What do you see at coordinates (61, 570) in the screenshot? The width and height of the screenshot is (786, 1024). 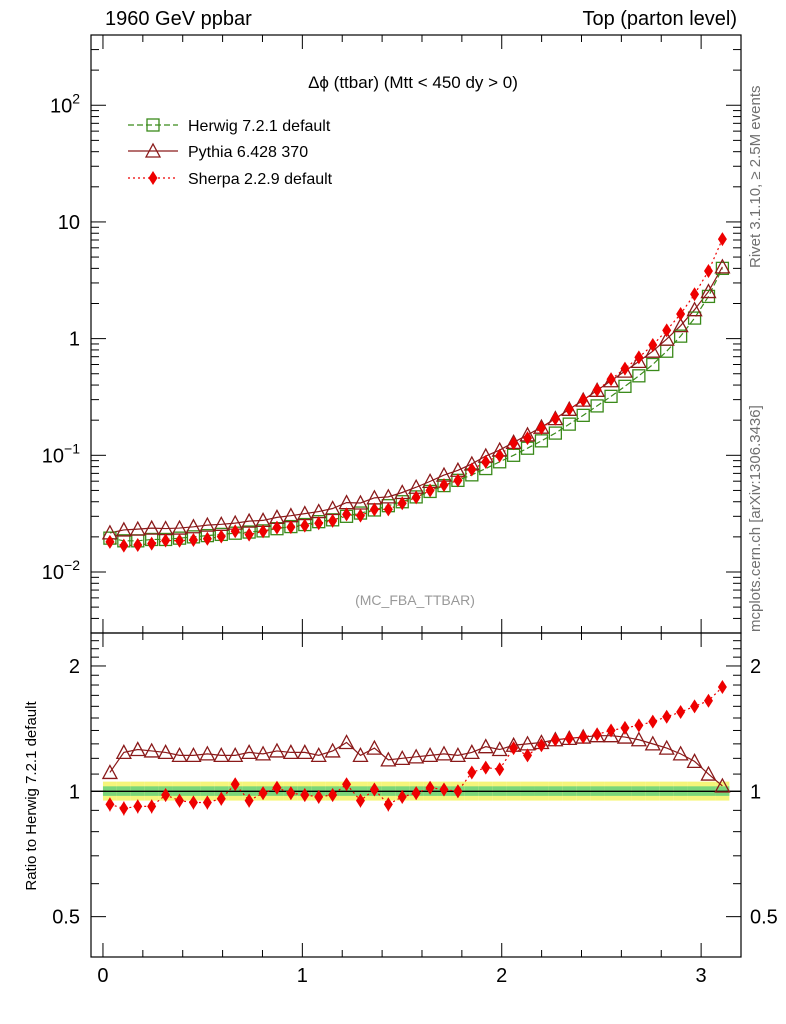 I see `y-tick-label: 10−2` at bounding box center [61, 570].